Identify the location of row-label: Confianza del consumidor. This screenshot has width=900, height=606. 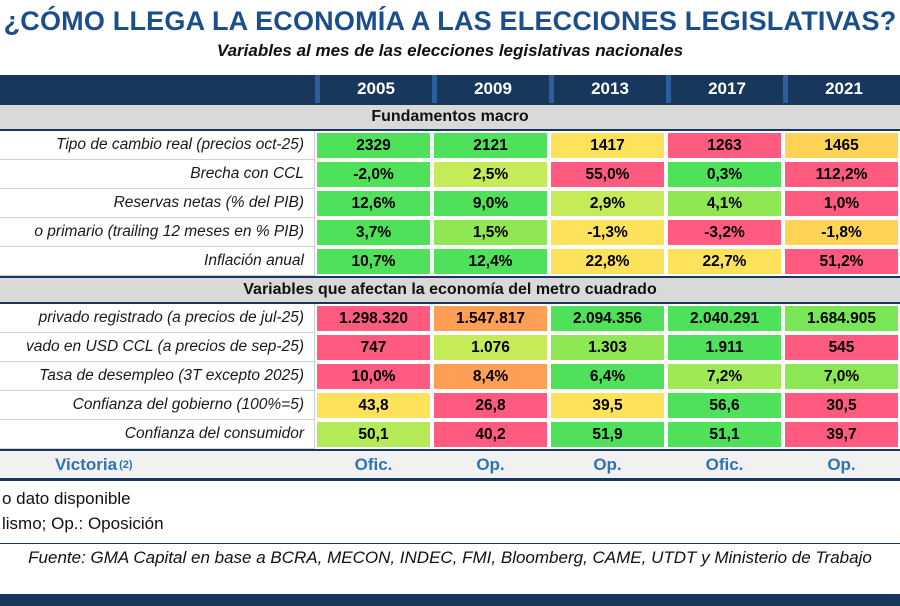
(157, 434).